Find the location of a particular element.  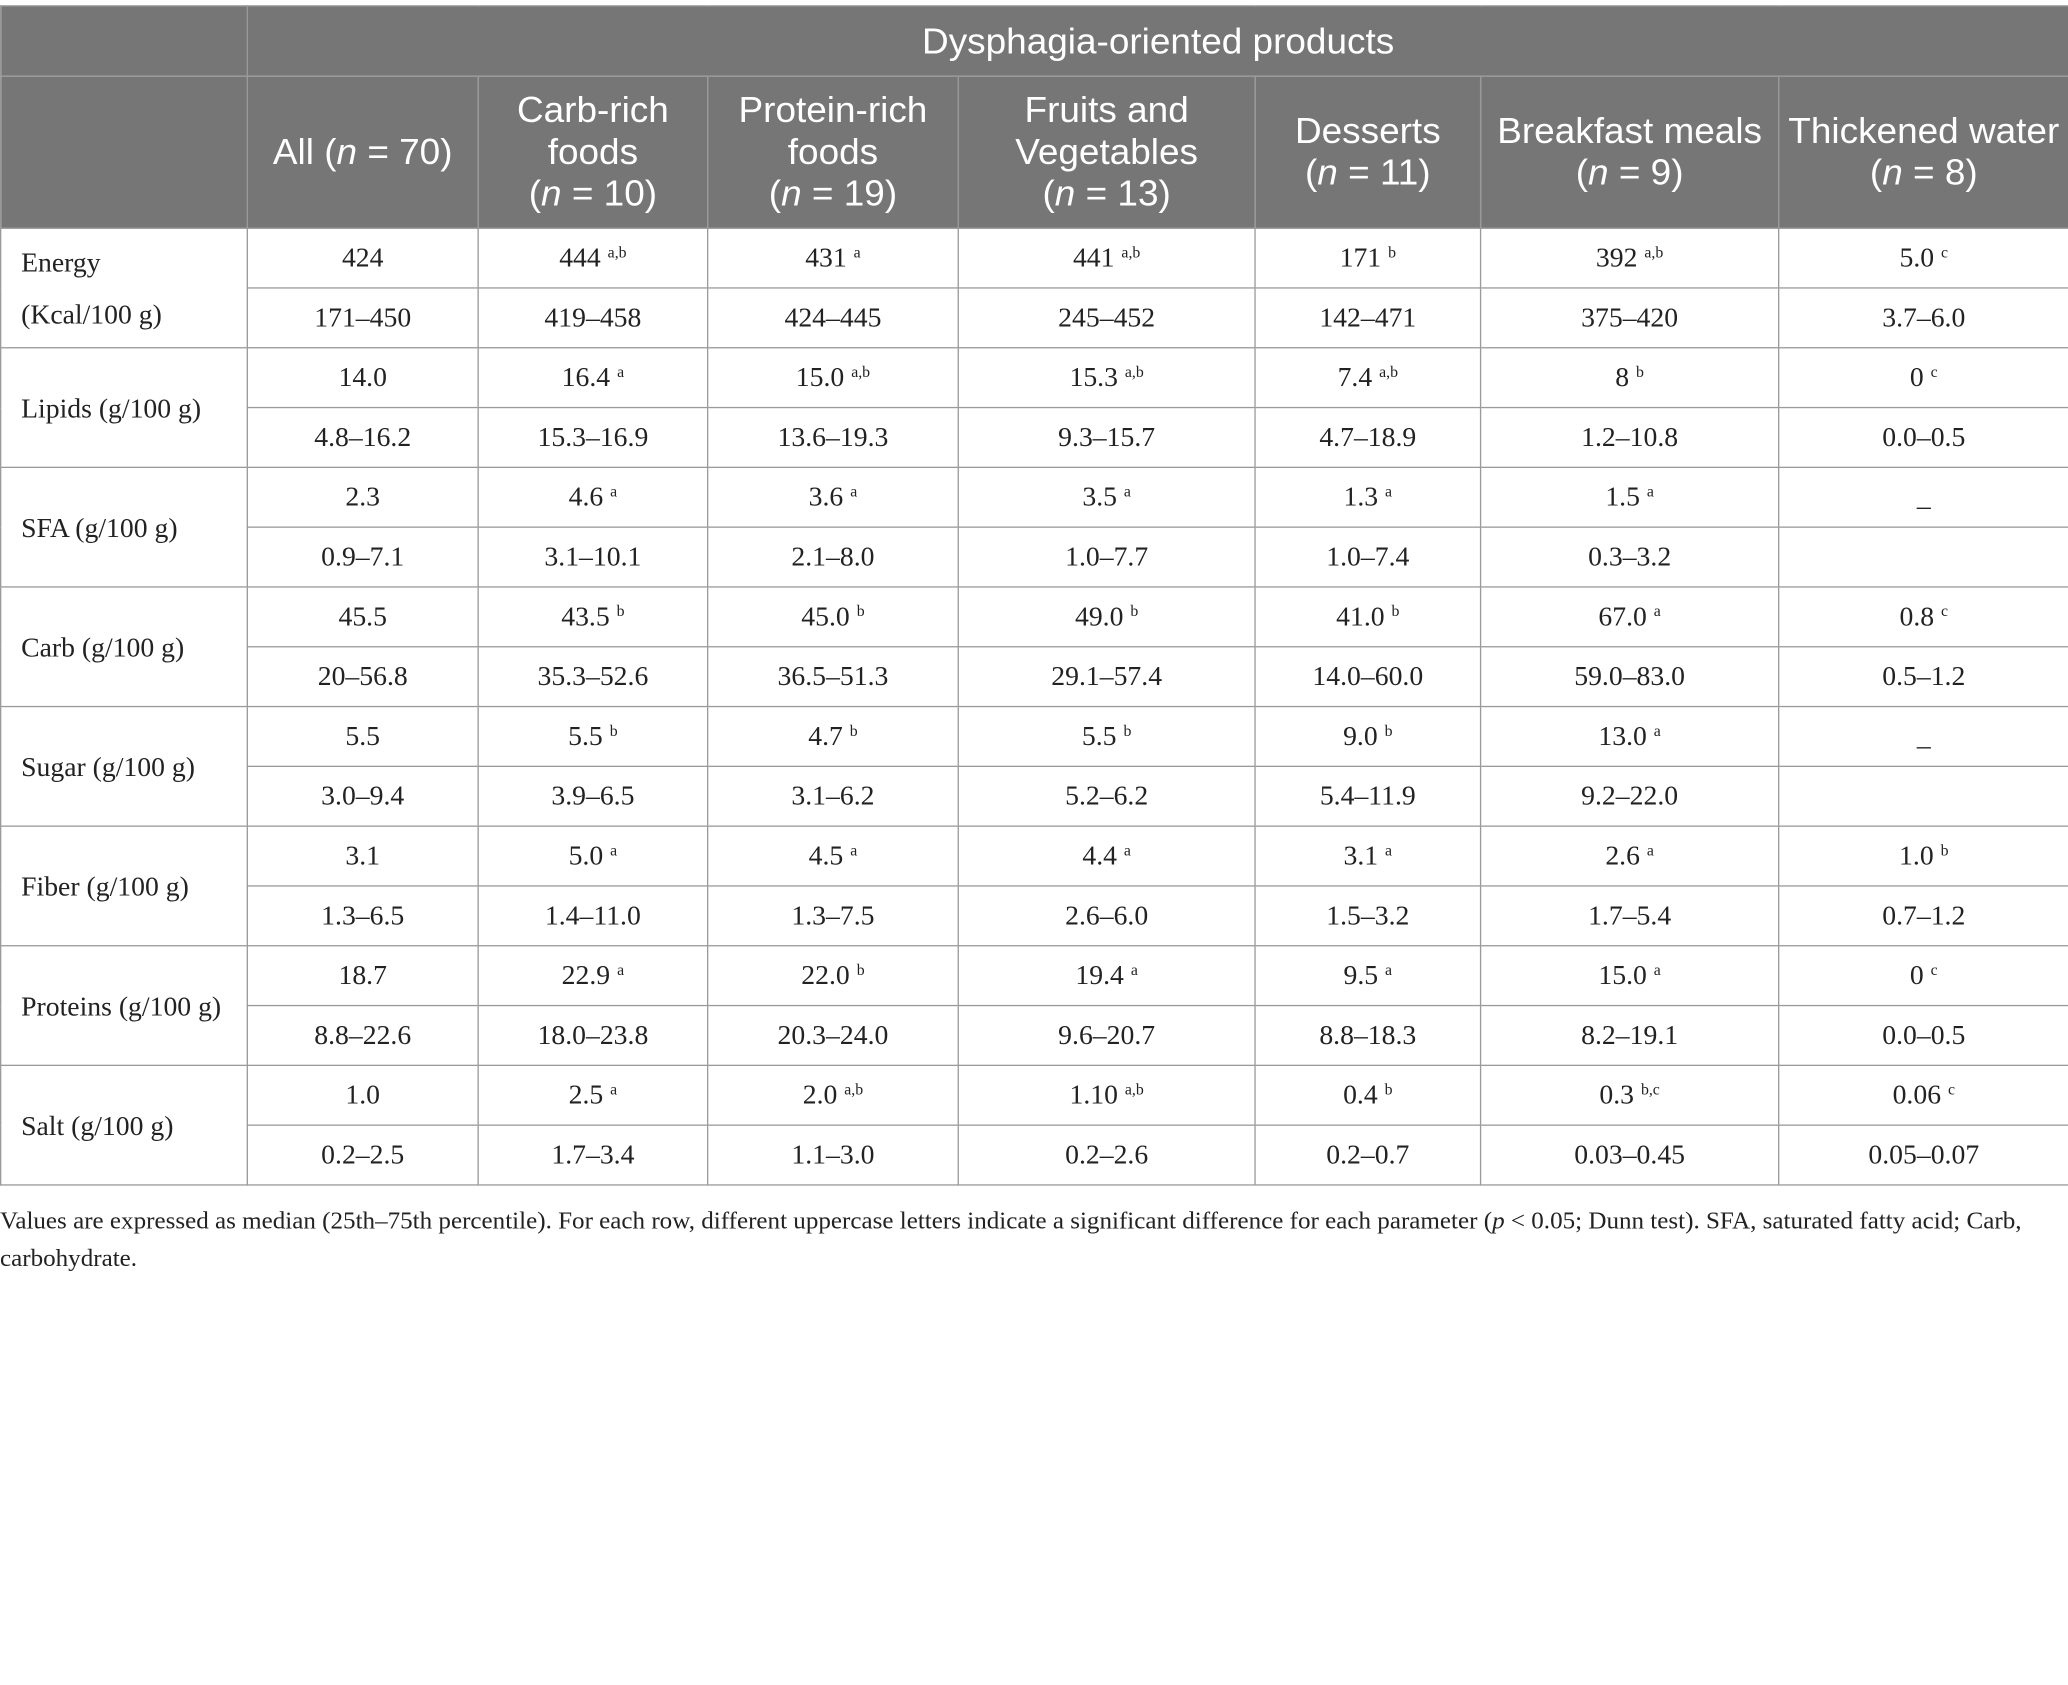

column-header-0: All (n = 70) is located at coordinates (362, 152).